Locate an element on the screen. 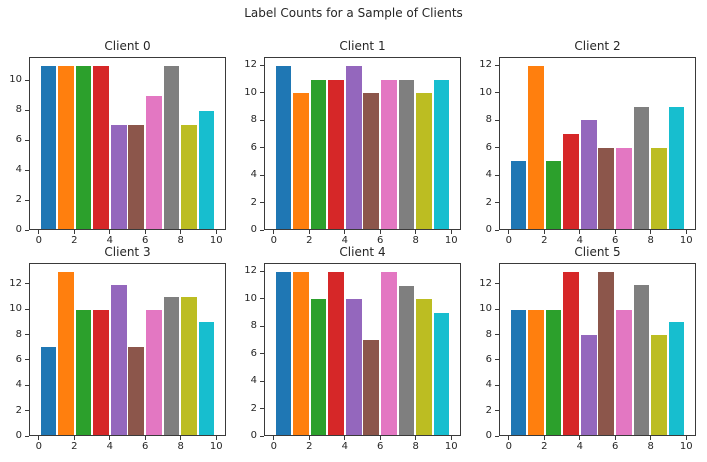 The image size is (707, 462). subplot-client-5: Client 5 0 2 4 6 8 10 12 0 2 4 6 8 10 is located at coordinates (587, 349).